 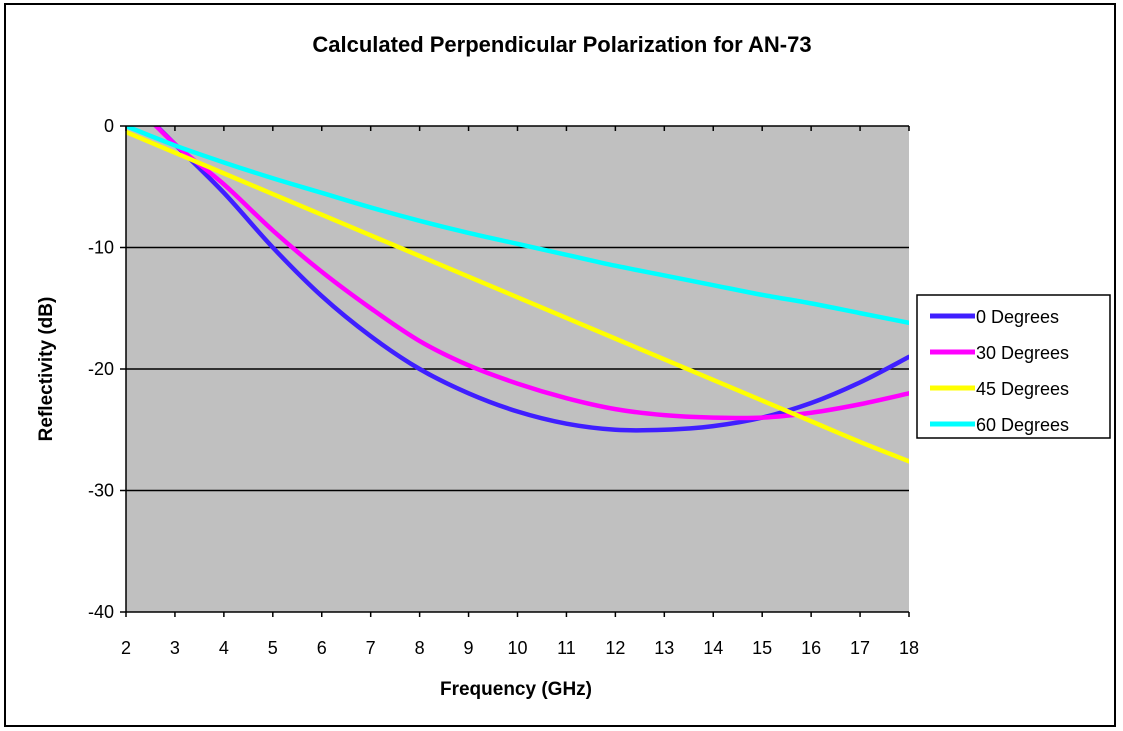 I want to click on legend: 0 Degrees 30 Degrees 45 Degrees 60 Degrees, so click(x=1013, y=366).